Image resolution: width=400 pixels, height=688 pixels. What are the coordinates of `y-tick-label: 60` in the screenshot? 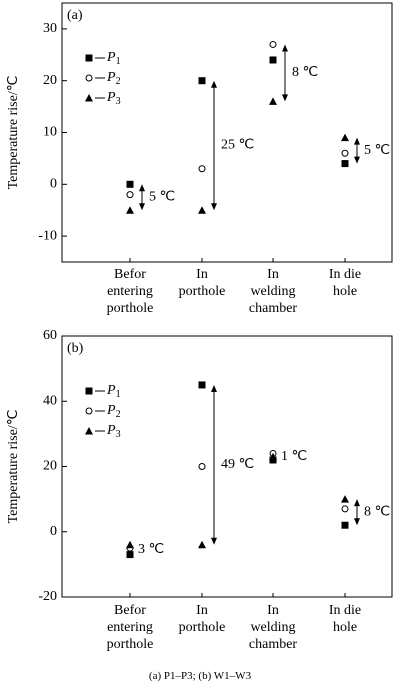 It's located at (50, 335).